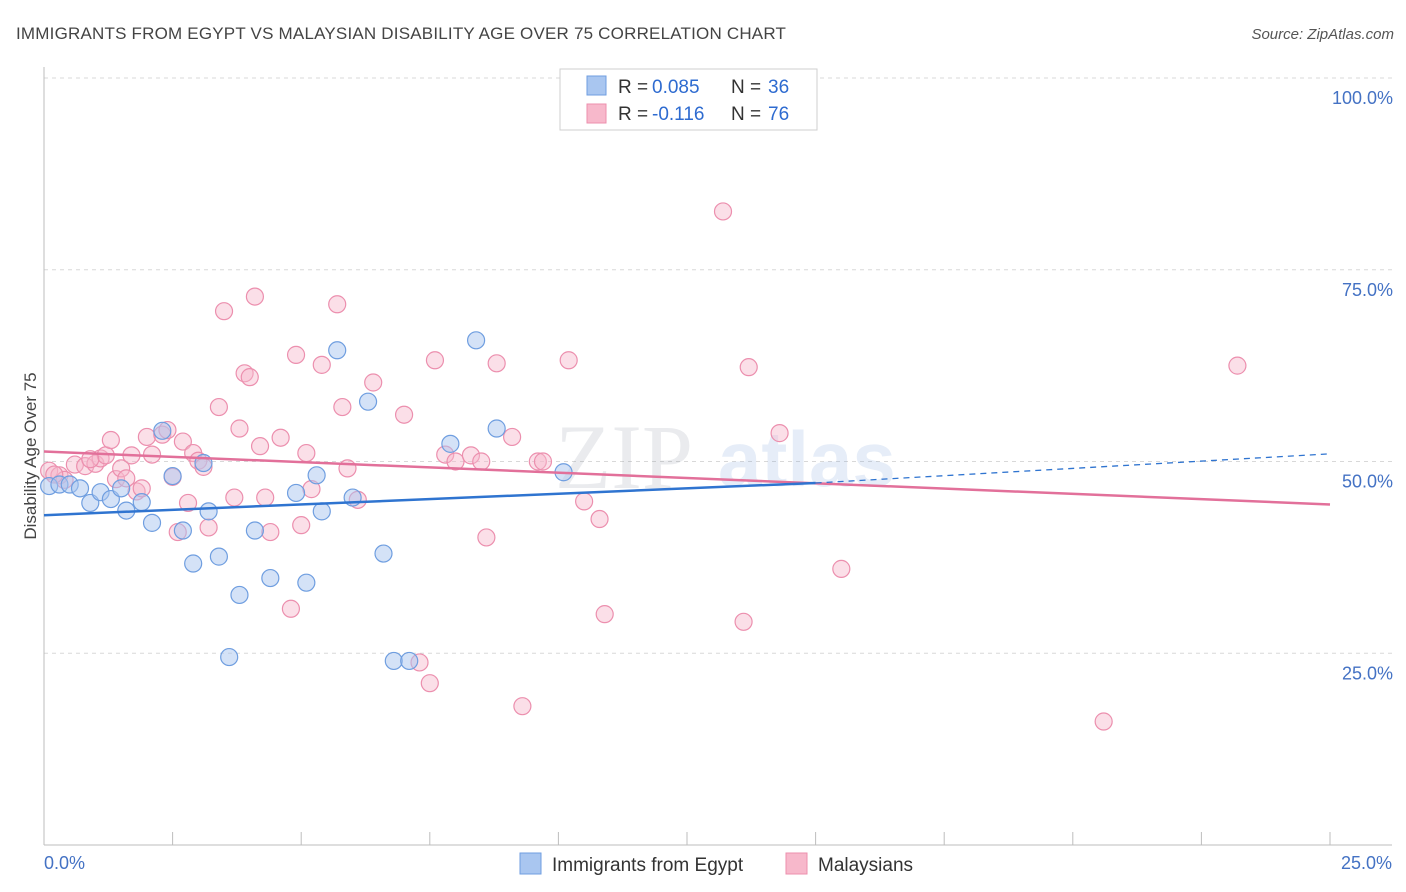 This screenshot has height=892, width=1406. Describe the element at coordinates (1367, 673) in the screenshot. I see `y-tick-label-25: 25.0%` at that location.